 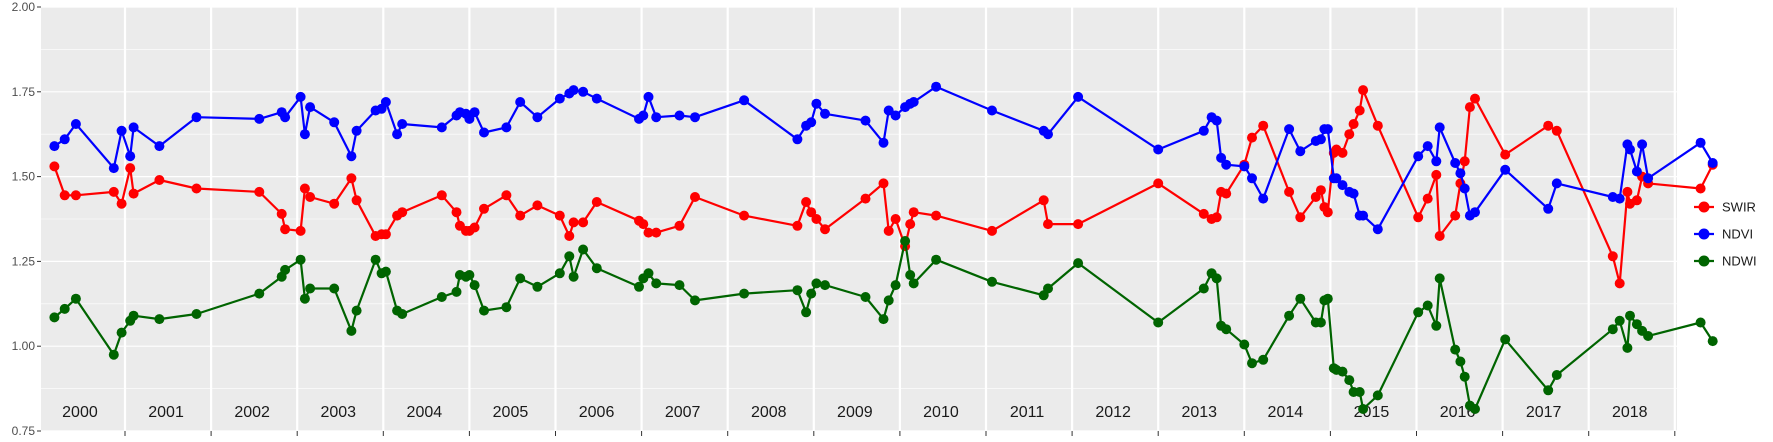 I want to click on year-label: 2003, so click(x=338, y=412).